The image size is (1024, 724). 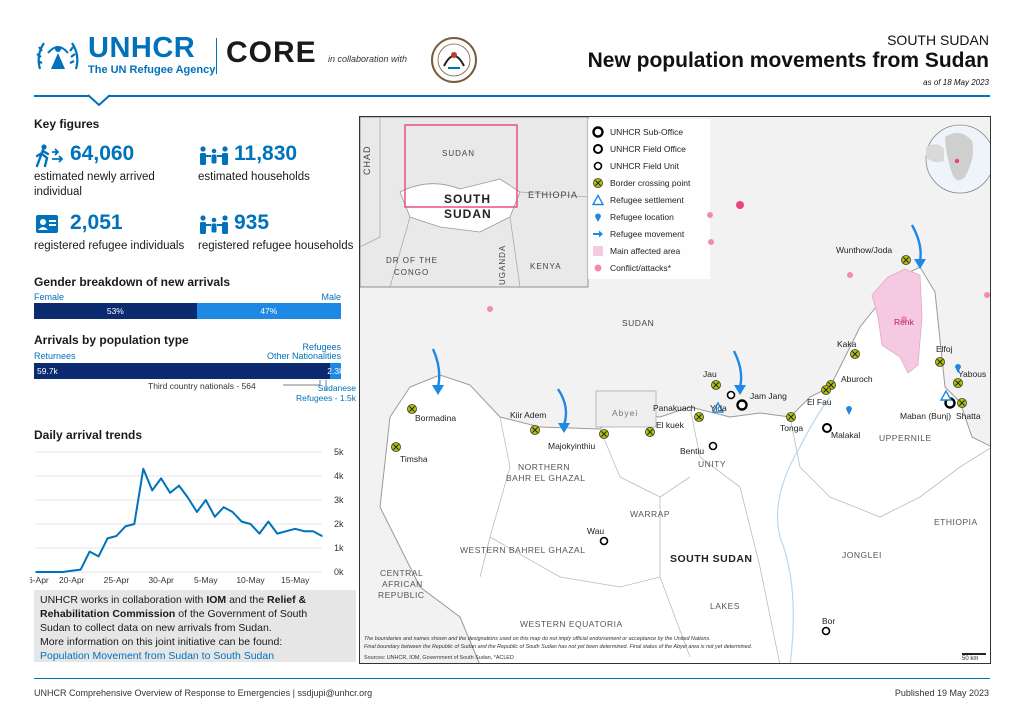 I want to click on label-majokyinthiu: Majokyinthiu, so click(x=572, y=446).